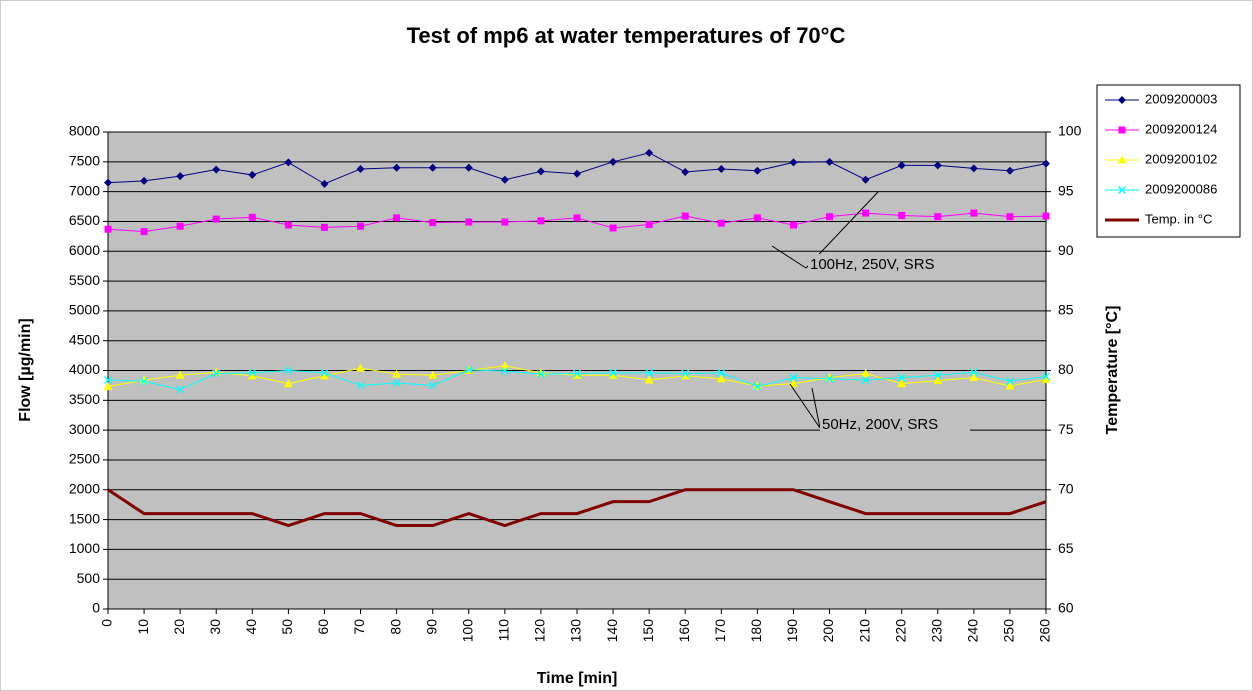 The image size is (1253, 691). What do you see at coordinates (540, 631) in the screenshot?
I see `x-tick-label: 120` at bounding box center [540, 631].